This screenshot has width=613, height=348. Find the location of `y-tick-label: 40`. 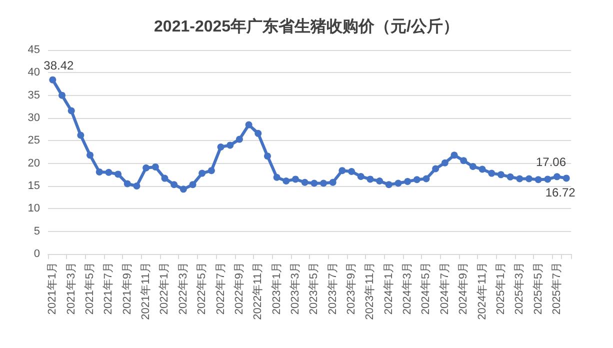

y-tick-label: 40 is located at coordinates (34, 72).